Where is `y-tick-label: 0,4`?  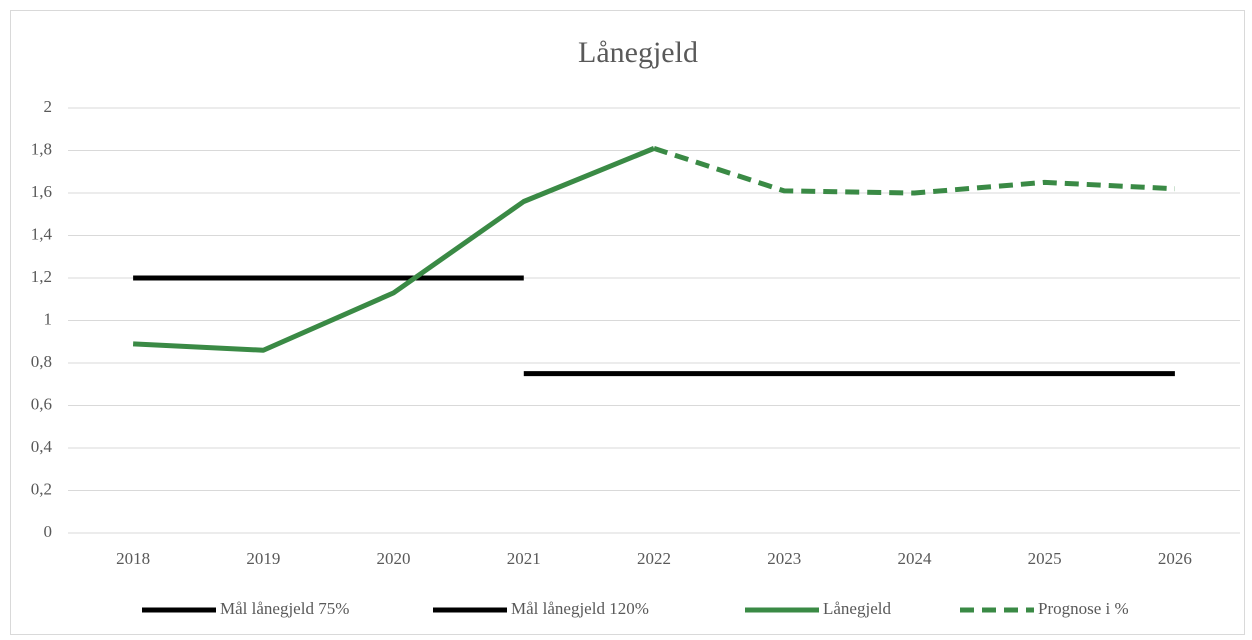 y-tick-label: 0,4 is located at coordinates (42, 446).